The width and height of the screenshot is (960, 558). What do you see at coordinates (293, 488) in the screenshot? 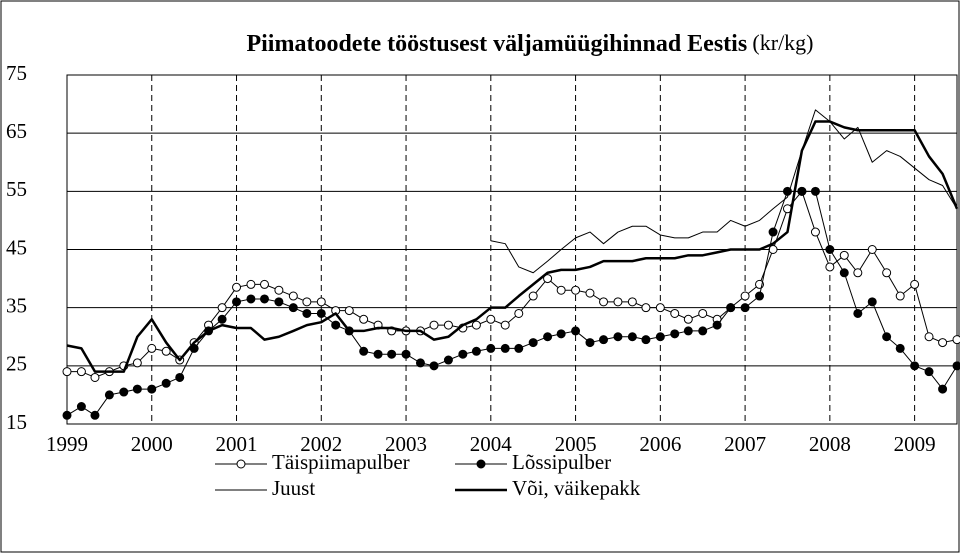
I see `legend-label: Juust` at bounding box center [293, 488].